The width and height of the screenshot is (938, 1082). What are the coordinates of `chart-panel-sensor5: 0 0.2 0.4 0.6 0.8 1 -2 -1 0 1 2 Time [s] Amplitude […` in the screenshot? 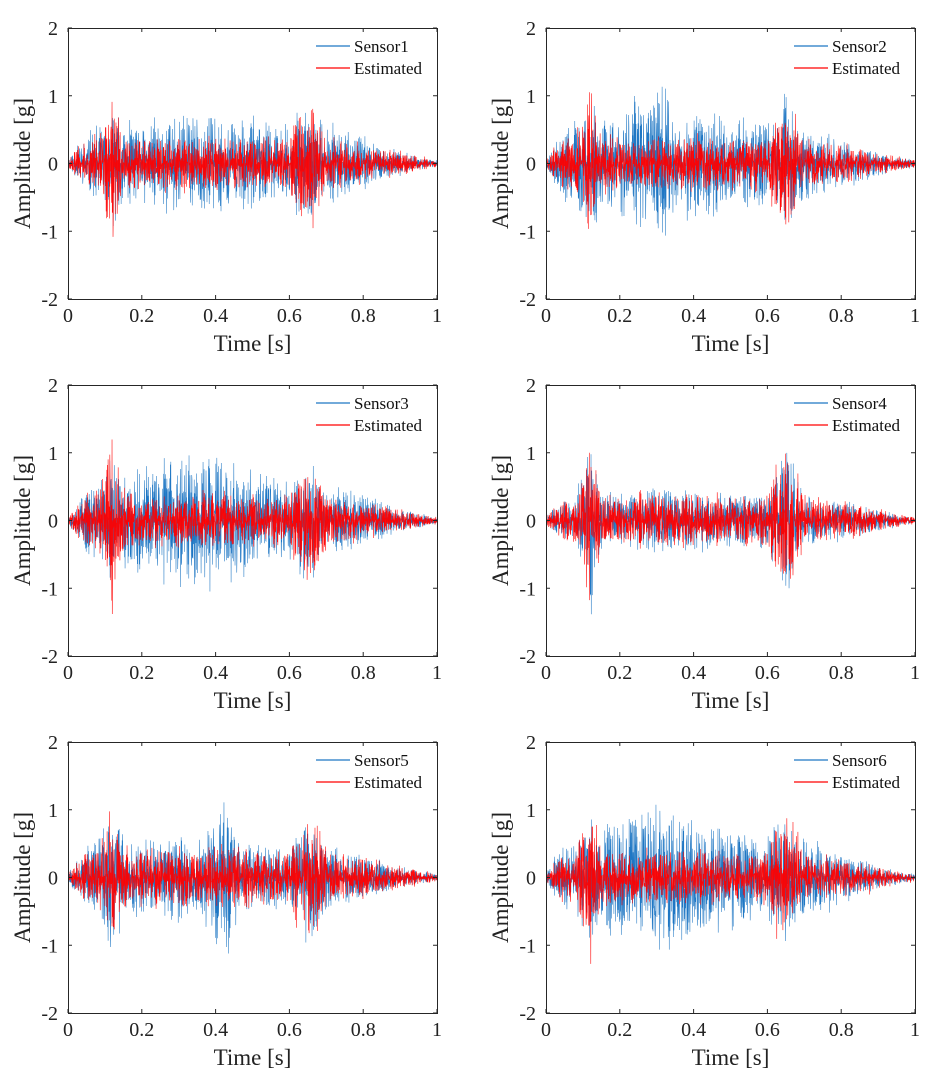 It's located at (226, 901).